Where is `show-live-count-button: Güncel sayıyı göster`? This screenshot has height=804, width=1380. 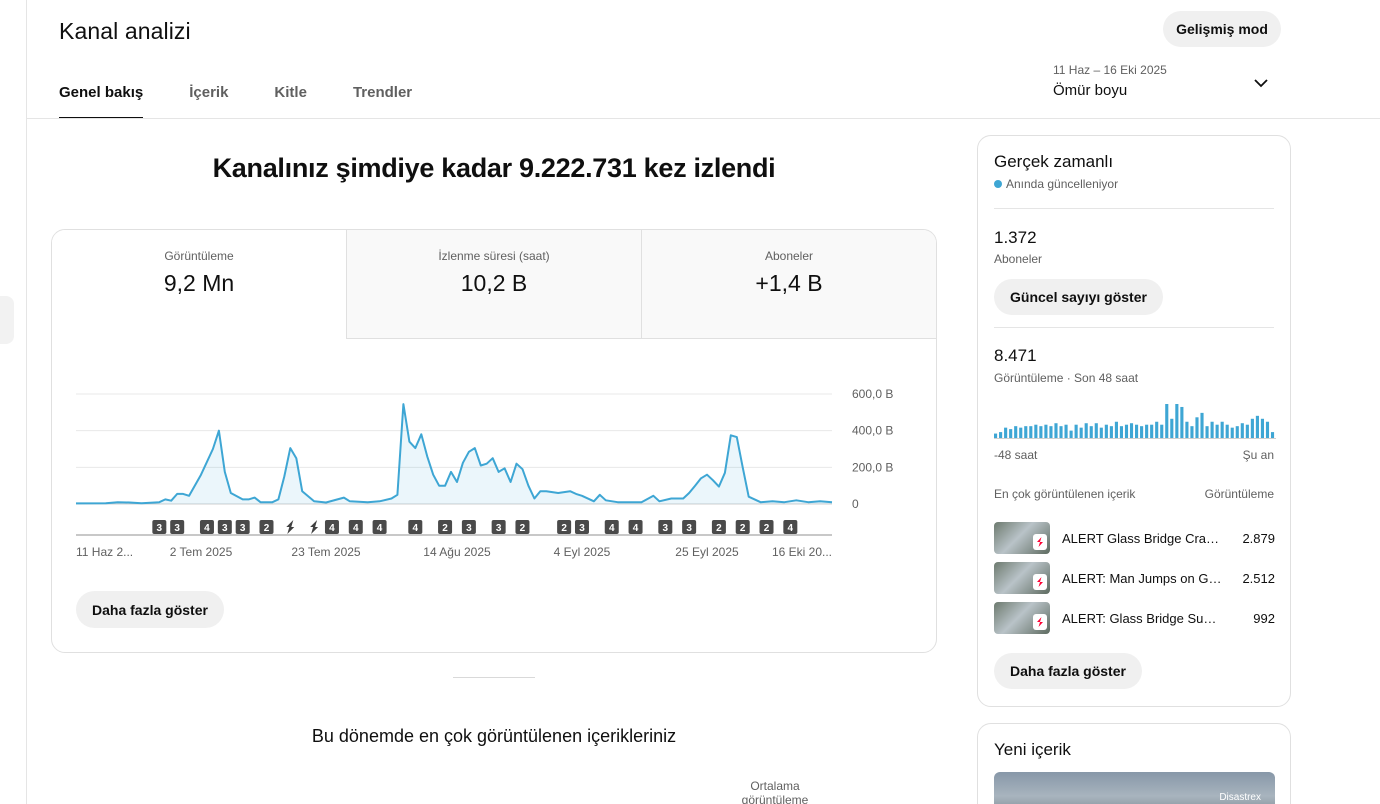
show-live-count-button: Güncel sayıyı göster is located at coordinates (1078, 297).